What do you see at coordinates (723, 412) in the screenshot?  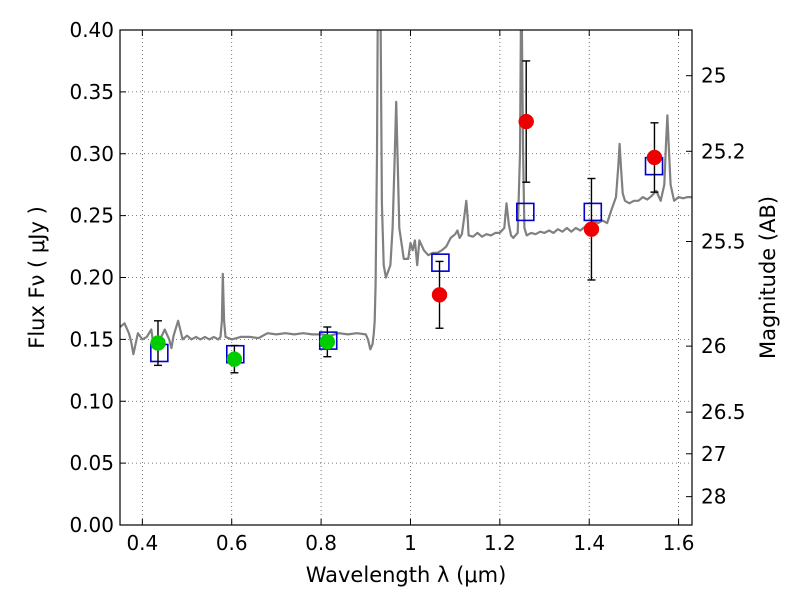 I see `right-tick-label: 26.5` at bounding box center [723, 412].